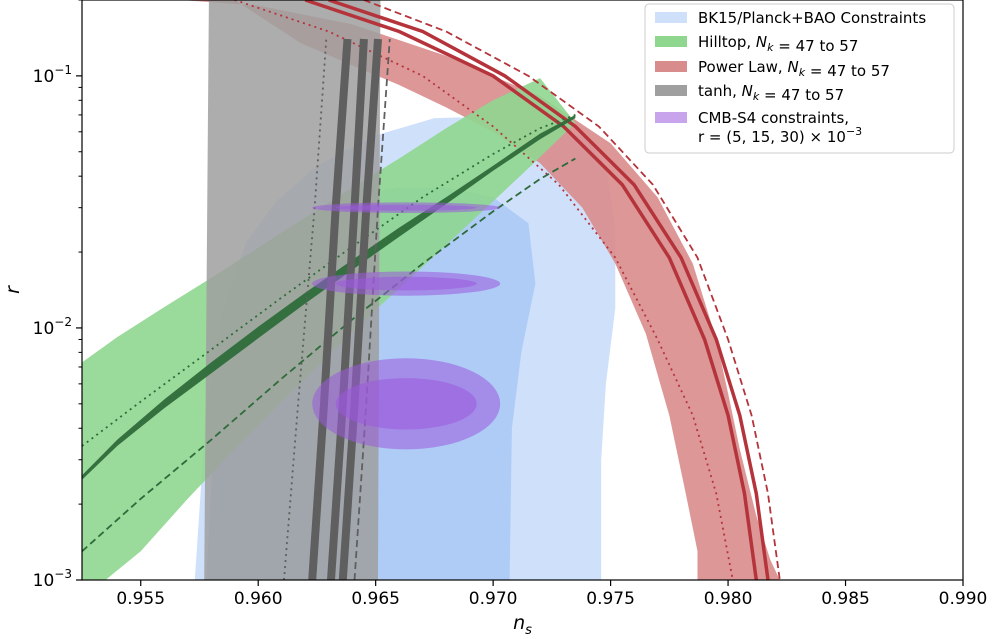  What do you see at coordinates (375, 599) in the screenshot?
I see `x-tick-label: 0.965` at bounding box center [375, 599].